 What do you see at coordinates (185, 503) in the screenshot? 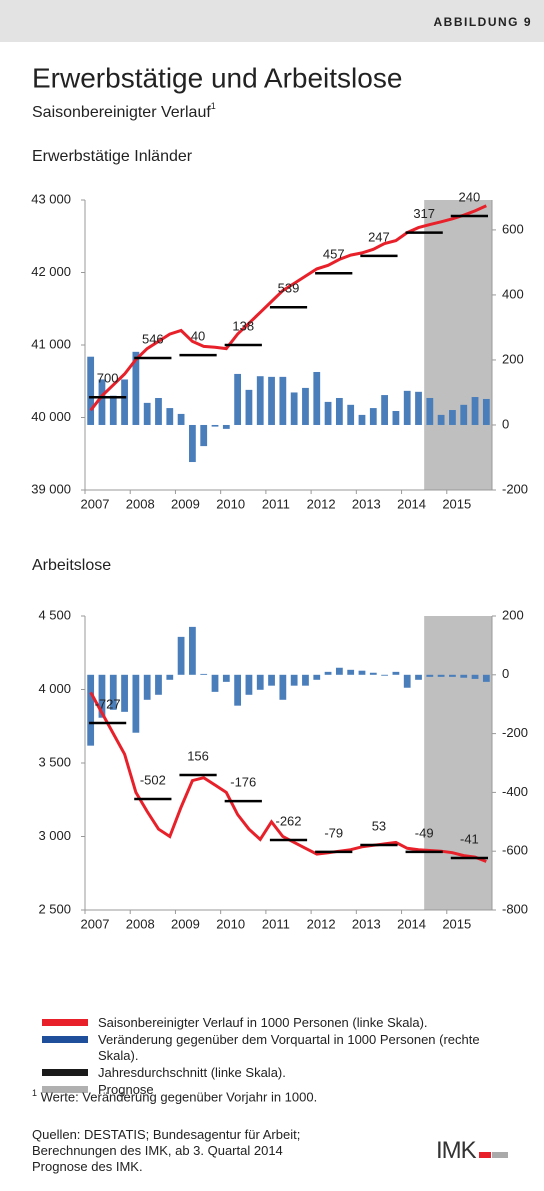
I see `x-tick-label: 2009` at bounding box center [185, 503].